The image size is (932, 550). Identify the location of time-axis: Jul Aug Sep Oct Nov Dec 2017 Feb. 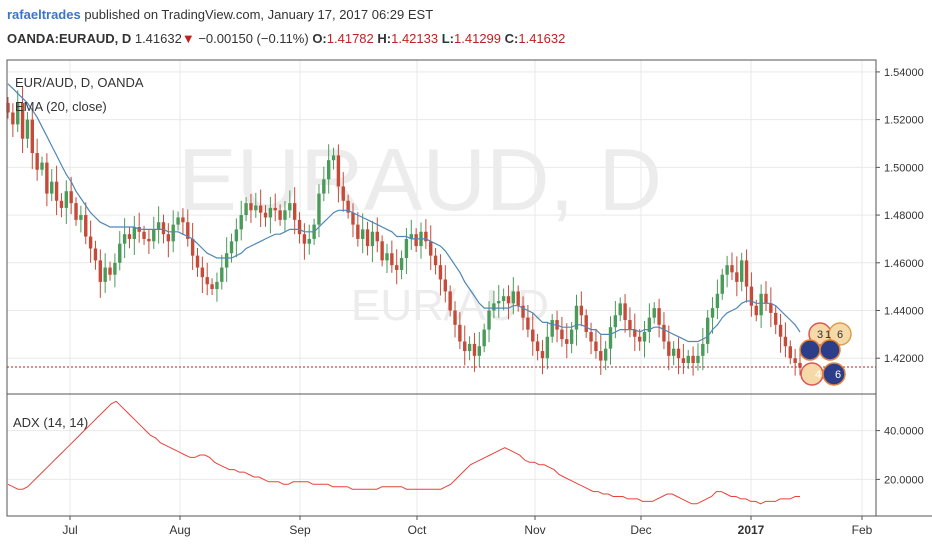
(467, 526).